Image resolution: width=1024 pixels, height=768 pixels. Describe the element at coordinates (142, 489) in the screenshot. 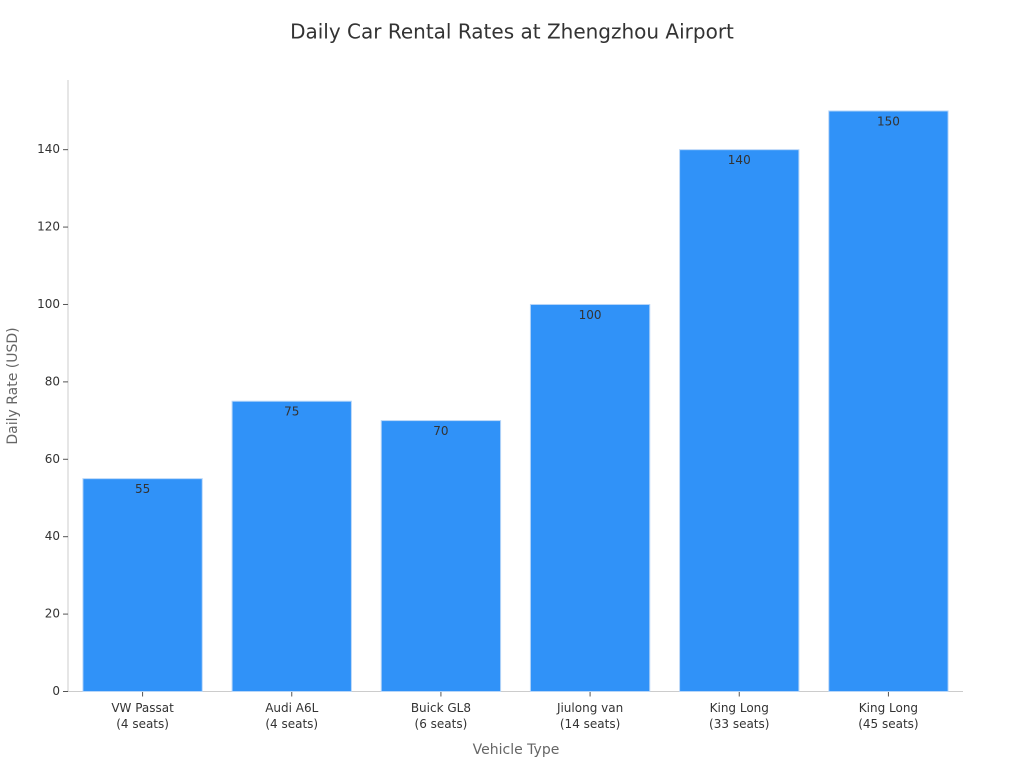

I see `value-label: 55` at that location.